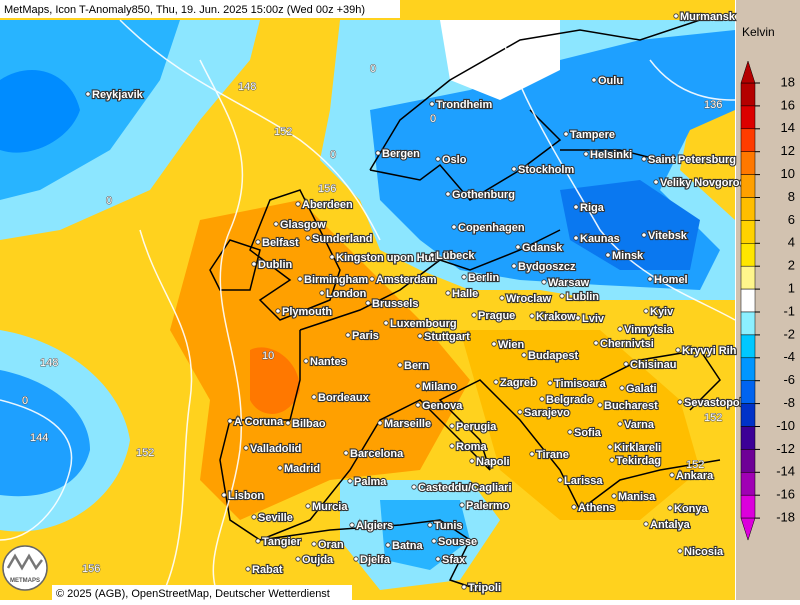 Image resolution: width=800 pixels, height=605 pixels. I want to click on colorbar-tick-label: -6, so click(789, 379).